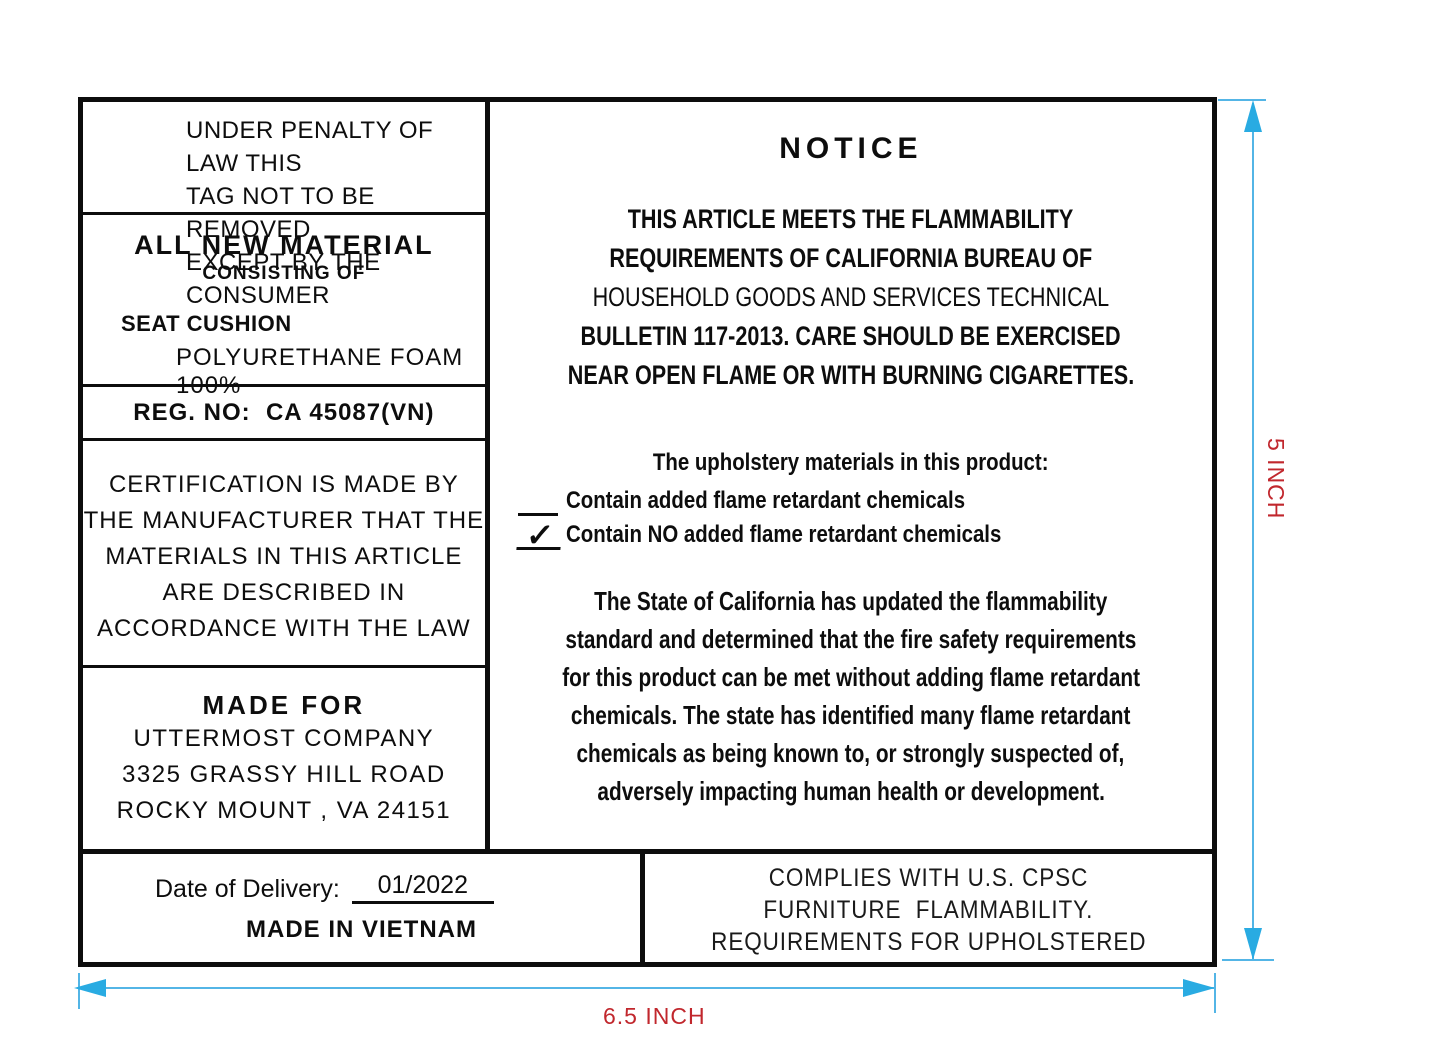 This screenshot has height=1048, width=1445. Describe the element at coordinates (1253, 116) in the screenshot. I see `height-arrow-up-icon` at that location.